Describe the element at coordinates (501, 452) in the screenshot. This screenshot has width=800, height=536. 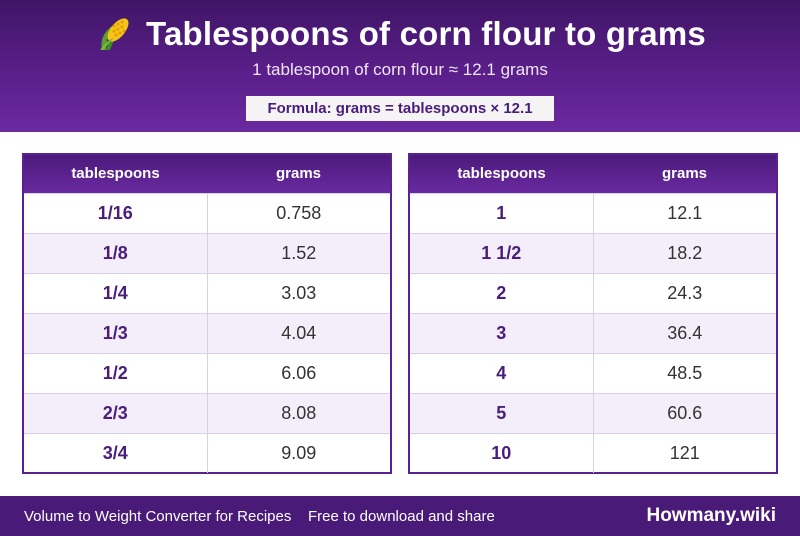
I see `tablespoons-cell: 10` at that location.